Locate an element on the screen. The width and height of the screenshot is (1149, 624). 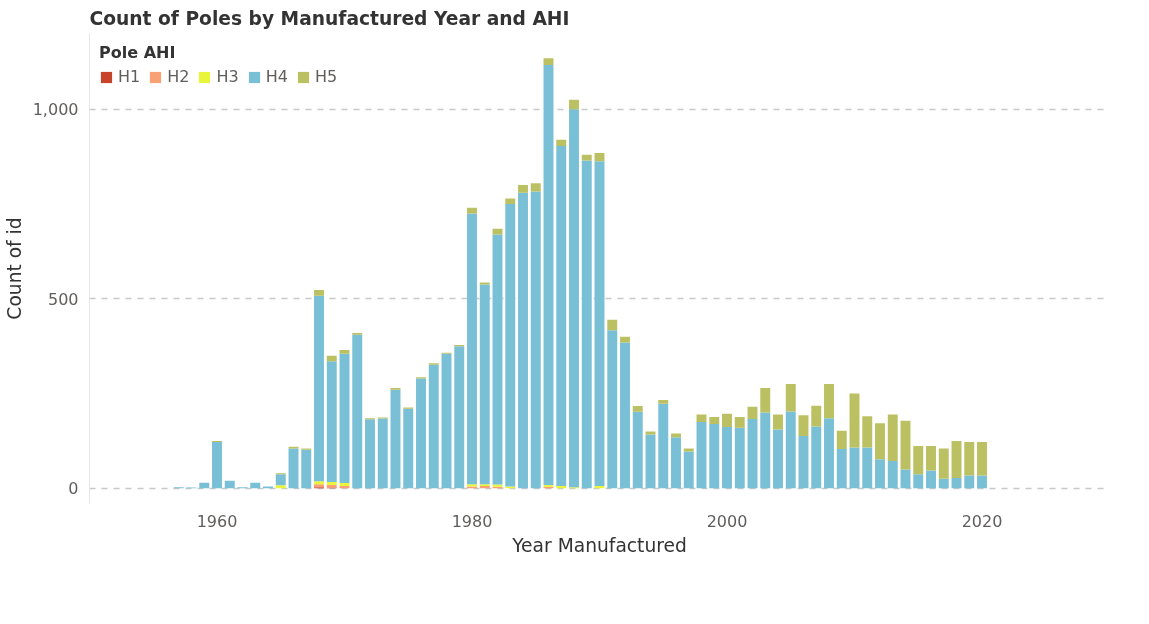
x-tick-label: 1980 is located at coordinates (472, 521).